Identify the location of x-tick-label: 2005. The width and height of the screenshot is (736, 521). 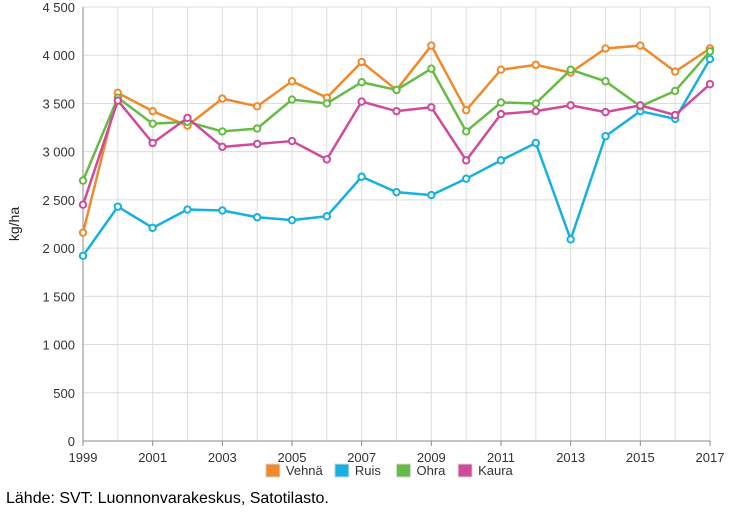
(292, 457).